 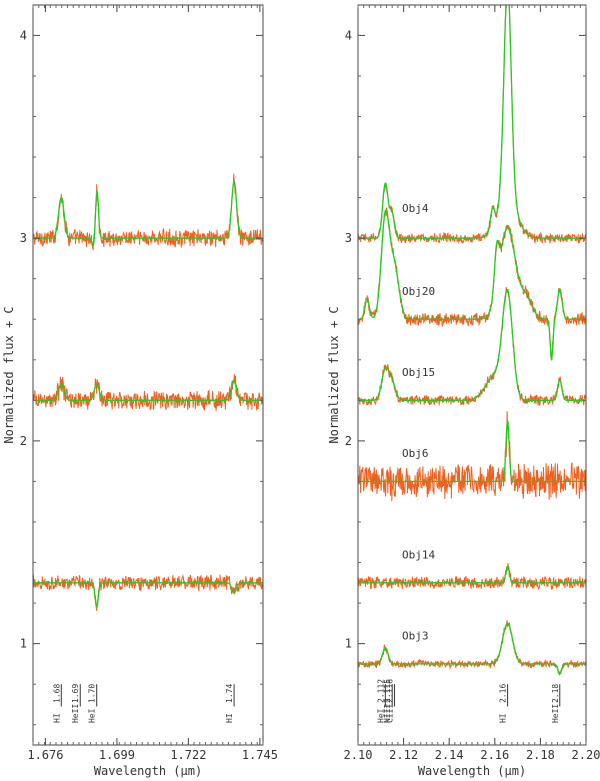 What do you see at coordinates (56, 693) in the screenshot?
I see `line-id-wavelength: 1.68` at bounding box center [56, 693].